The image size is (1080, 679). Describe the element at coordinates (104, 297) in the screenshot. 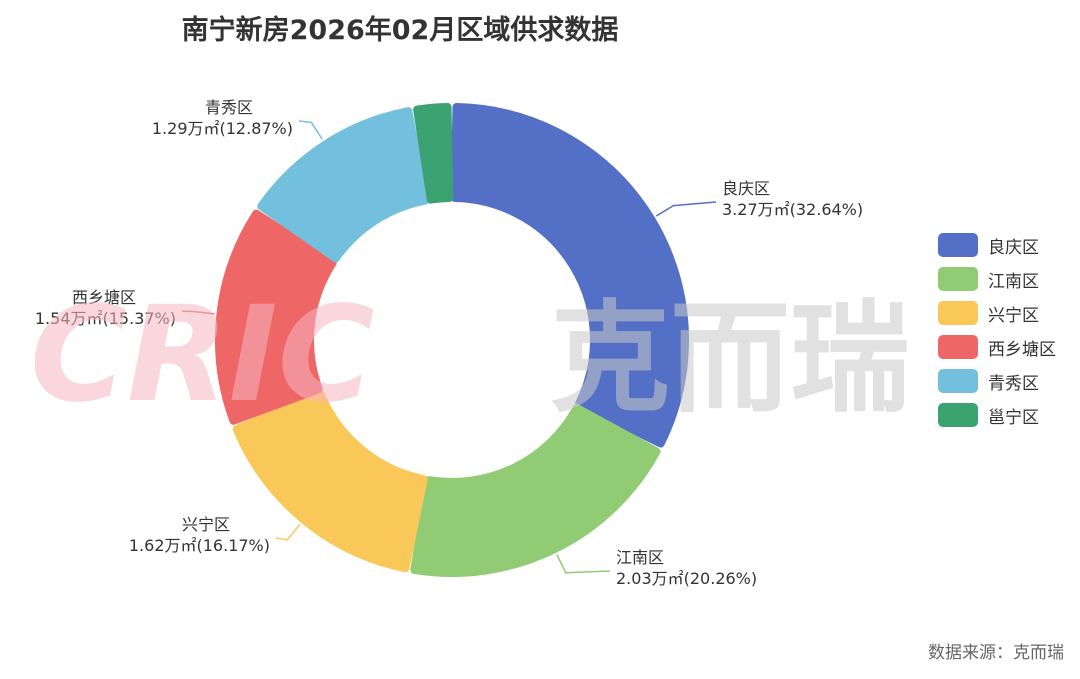

I see `slice-label-name-3: 西乡塘区` at that location.